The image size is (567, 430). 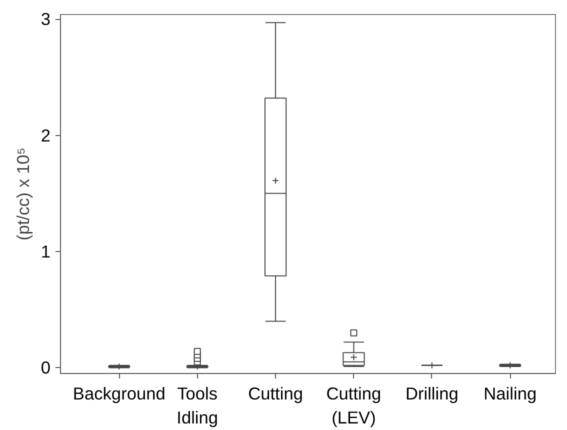 What do you see at coordinates (22, 194) in the screenshot?
I see `y-axis-title: (pt/cc) x 10⁵` at bounding box center [22, 194].